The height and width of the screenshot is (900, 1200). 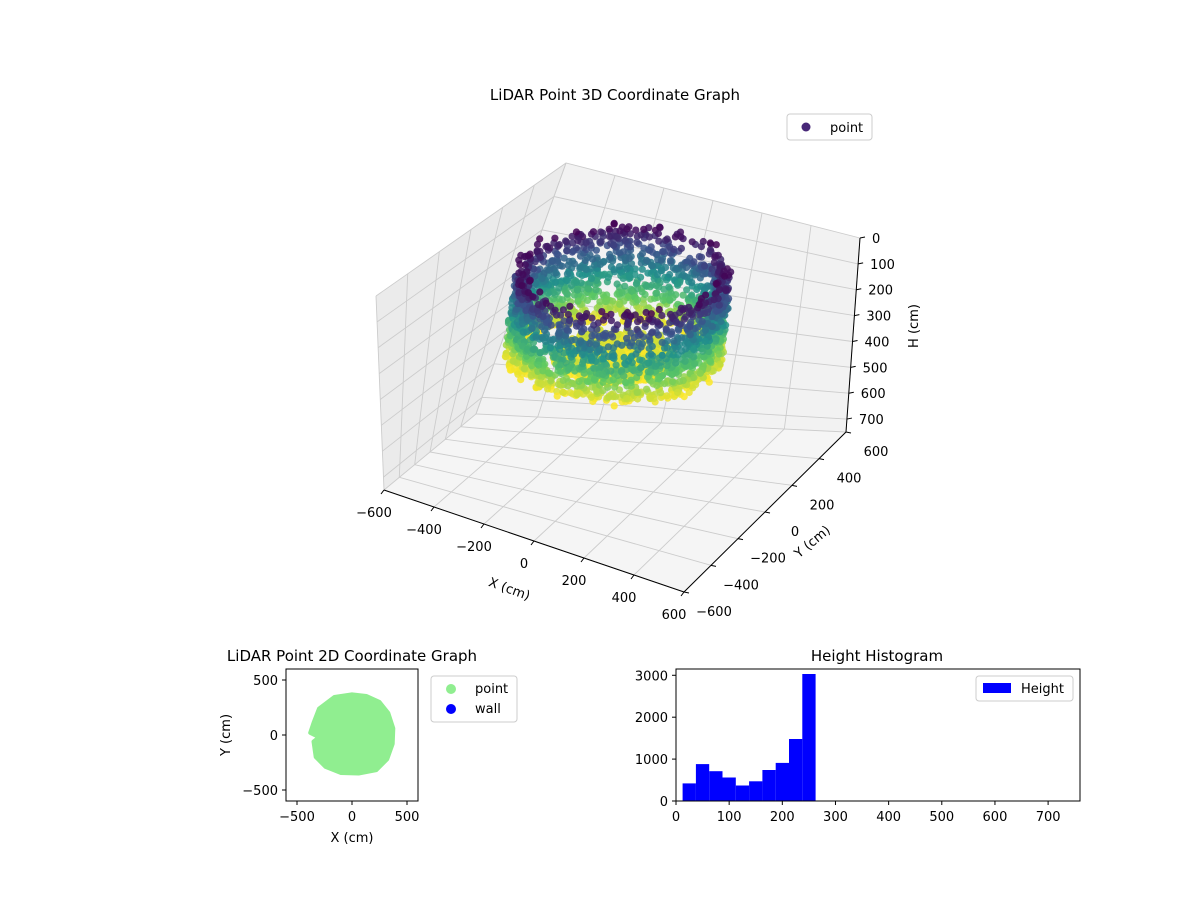 I want to click on plot-2d-legend-point-label: point, so click(x=491, y=689).